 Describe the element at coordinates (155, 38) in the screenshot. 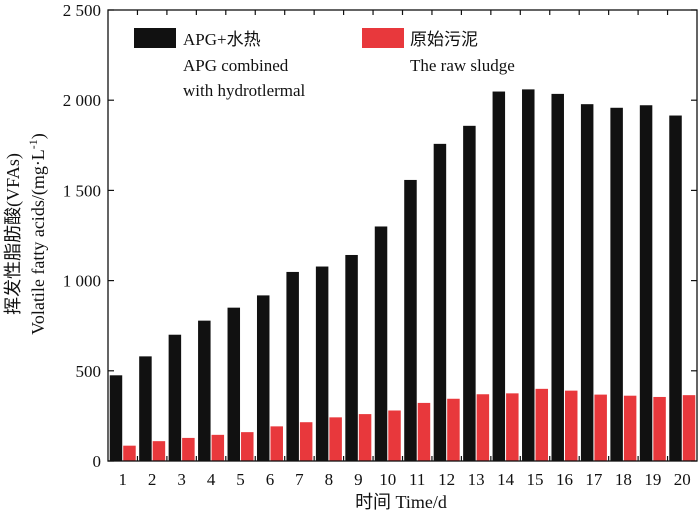

I see `legend-swatch-apg` at that location.